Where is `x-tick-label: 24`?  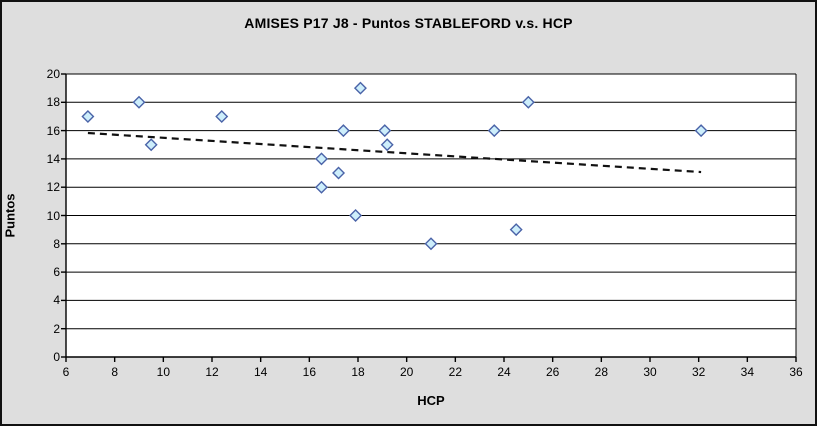 x-tick-label: 24 is located at coordinates (504, 372).